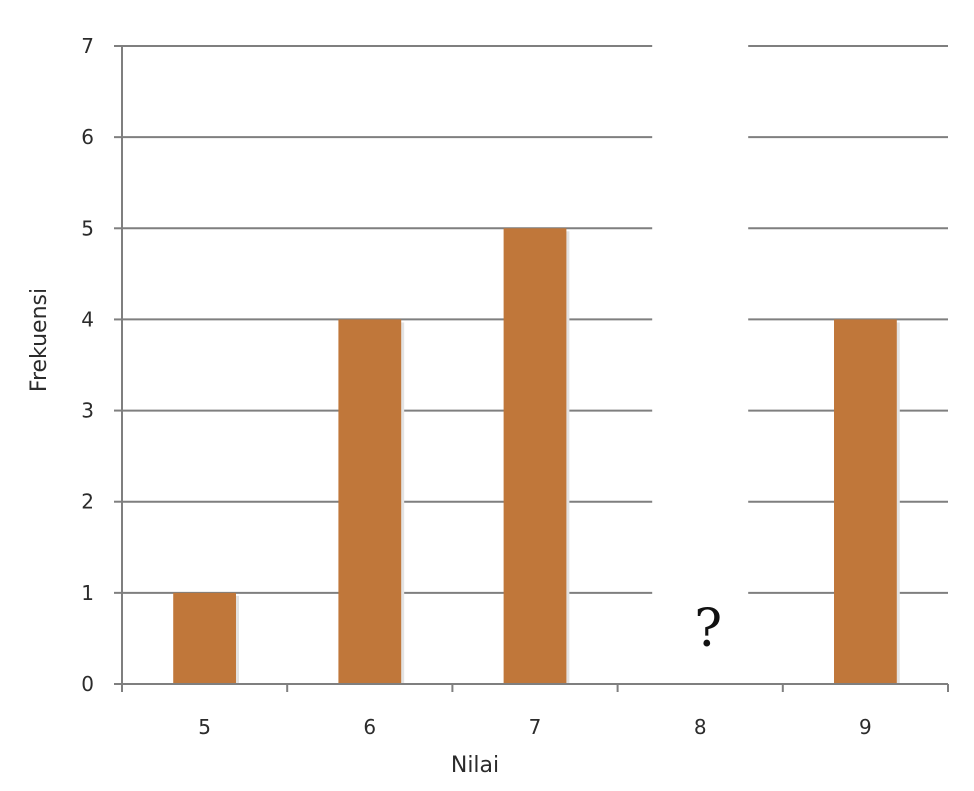 This screenshot has height=791, width=974. I want to click on x-tick-label: 8, so click(700, 727).